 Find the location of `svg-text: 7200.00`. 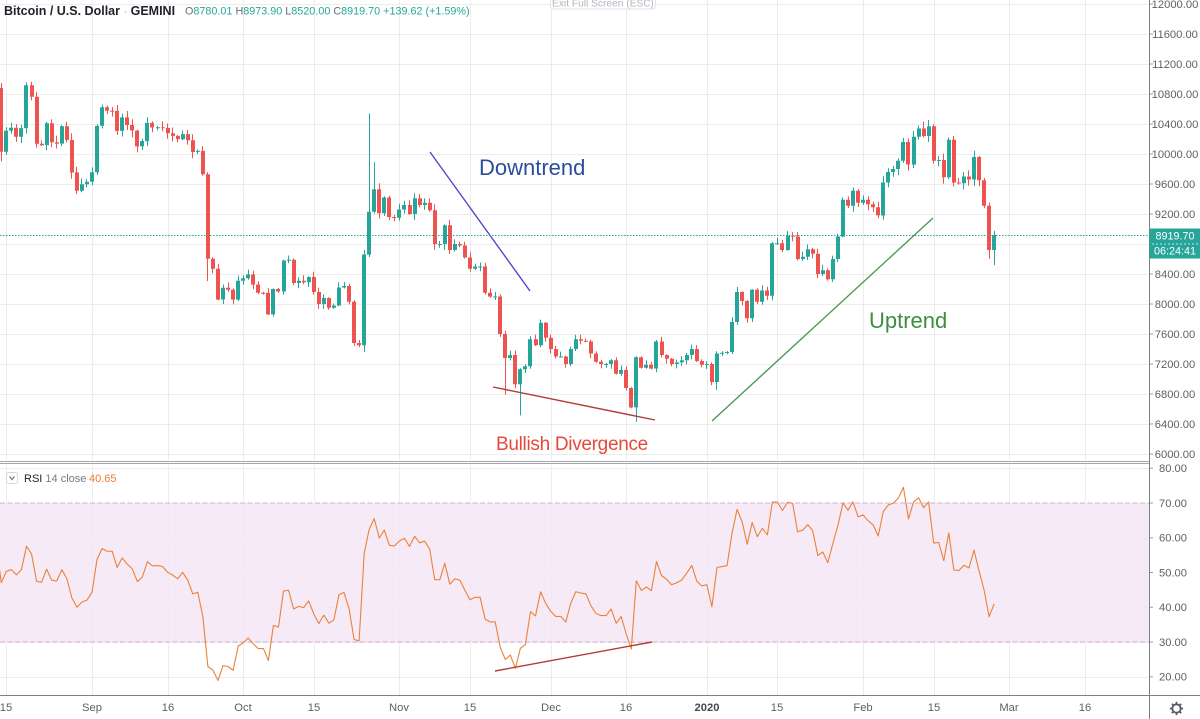

svg-text: 7200.00 is located at coordinates (1175, 365).